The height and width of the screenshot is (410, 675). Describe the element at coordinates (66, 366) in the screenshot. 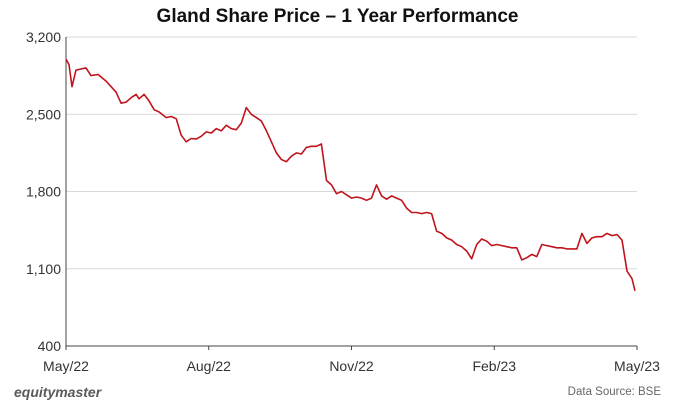

I see `x-tick-label: May/22` at that location.